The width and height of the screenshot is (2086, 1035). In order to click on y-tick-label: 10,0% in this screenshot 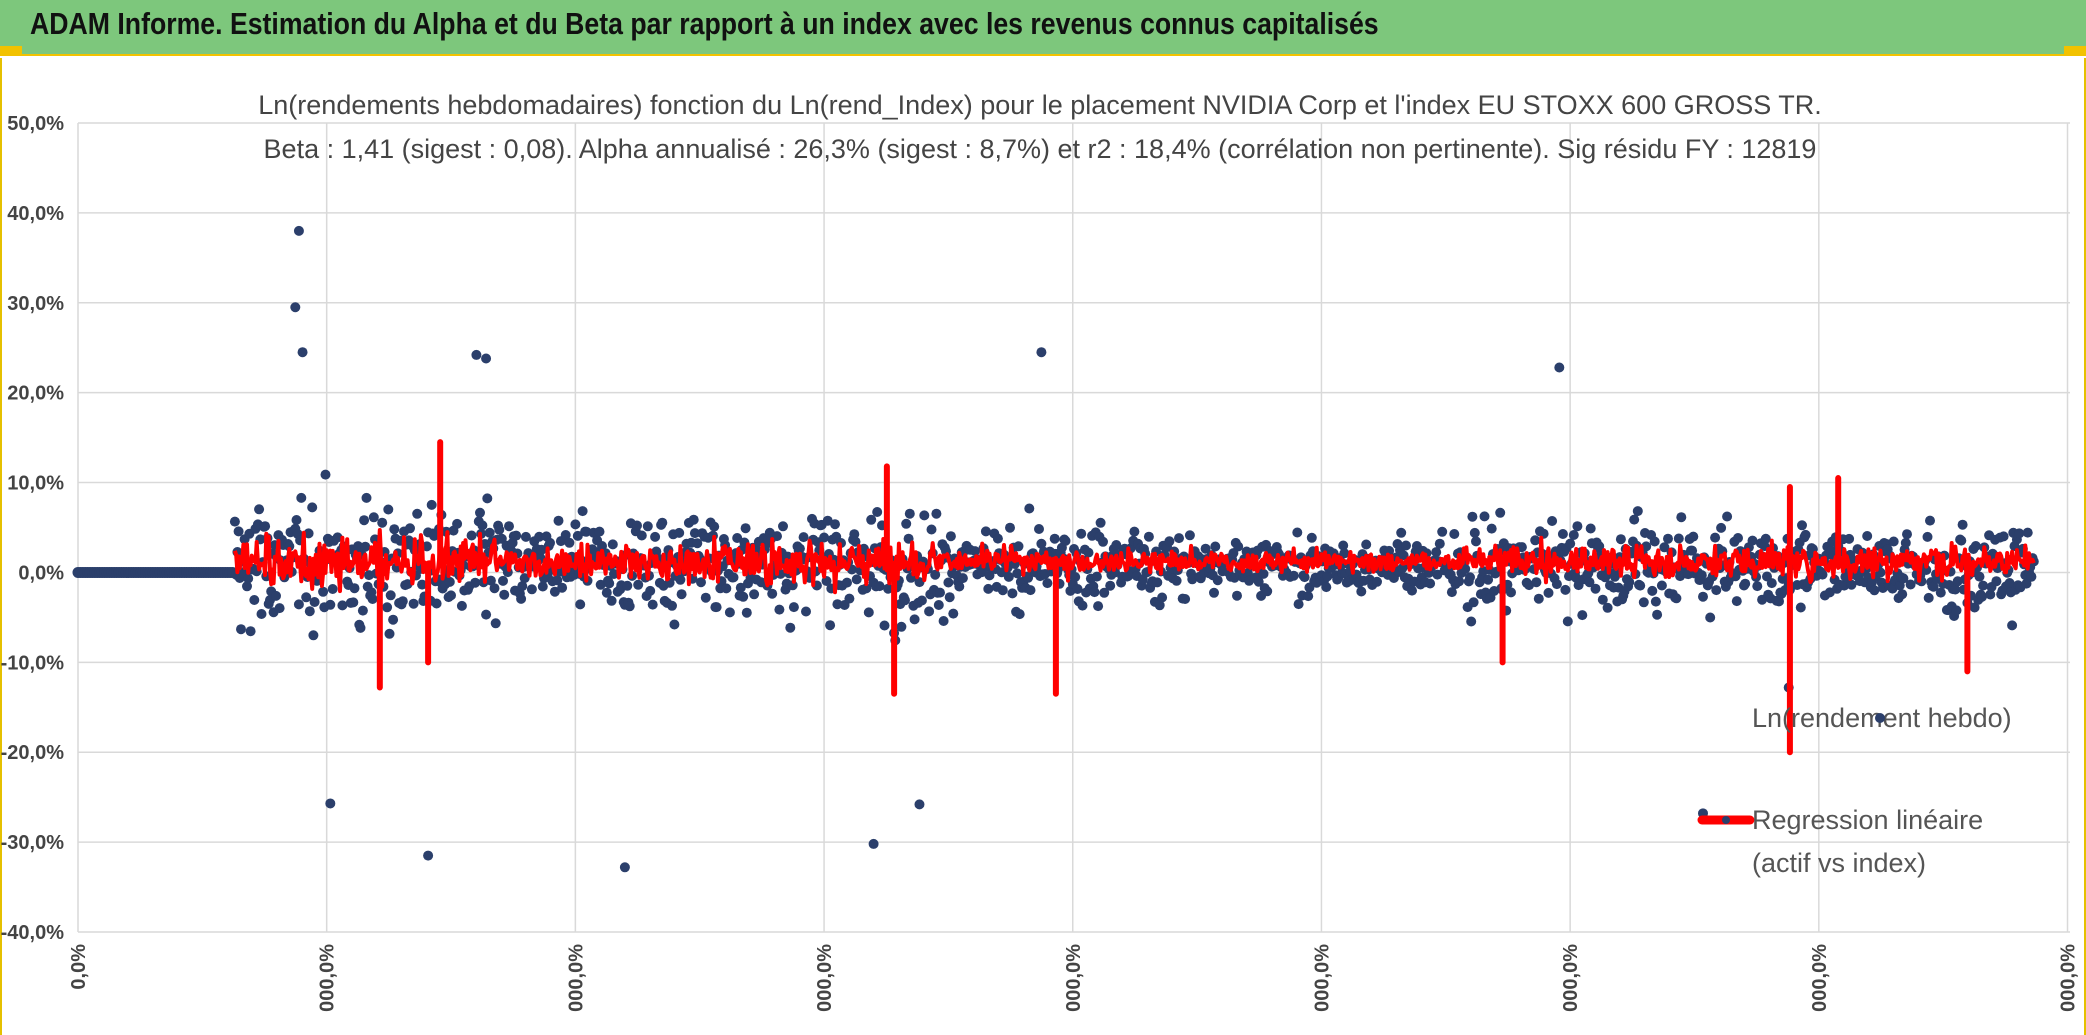, I will do `click(35, 484)`.